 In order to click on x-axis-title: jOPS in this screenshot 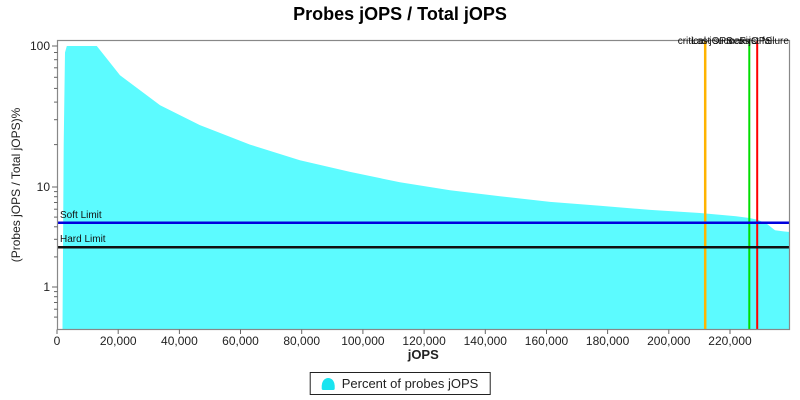, I will do `click(423, 354)`.